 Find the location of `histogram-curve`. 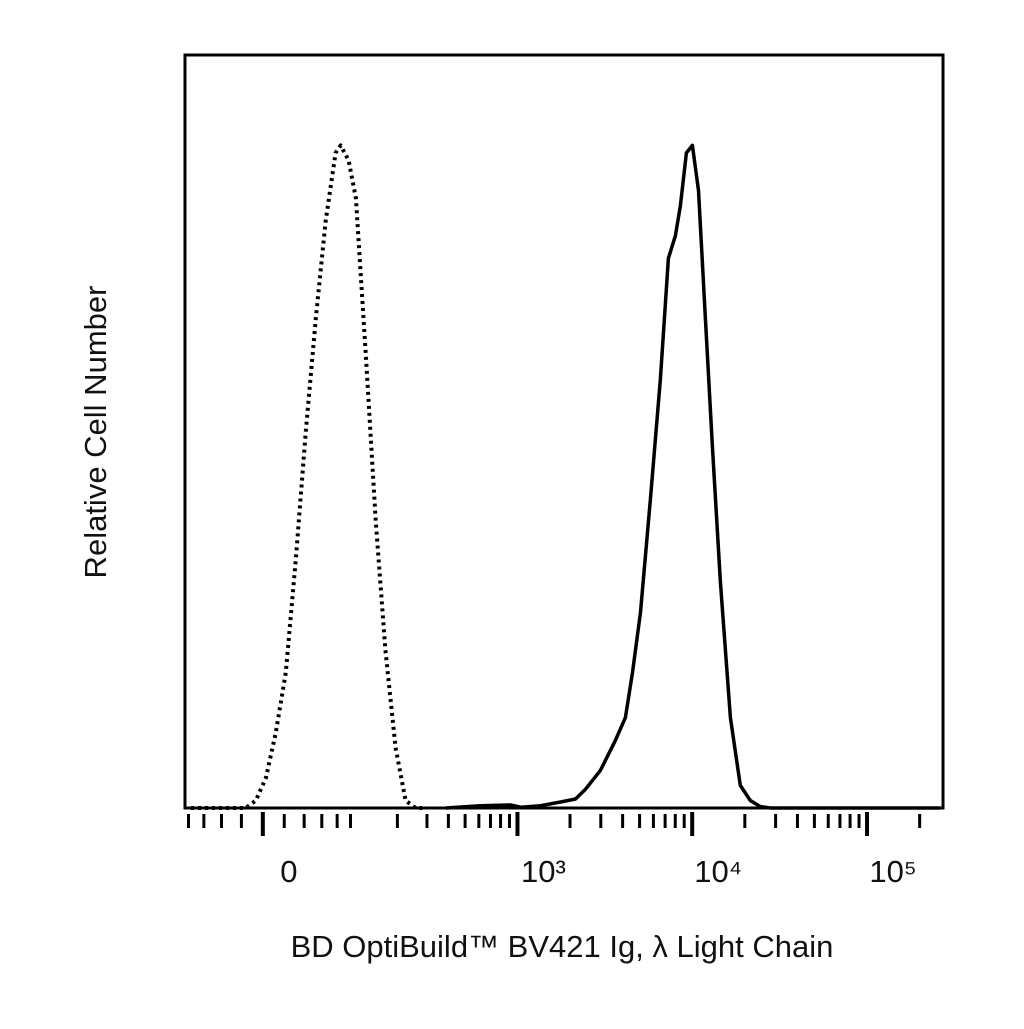

histogram-curve is located at coordinates (308, 476).